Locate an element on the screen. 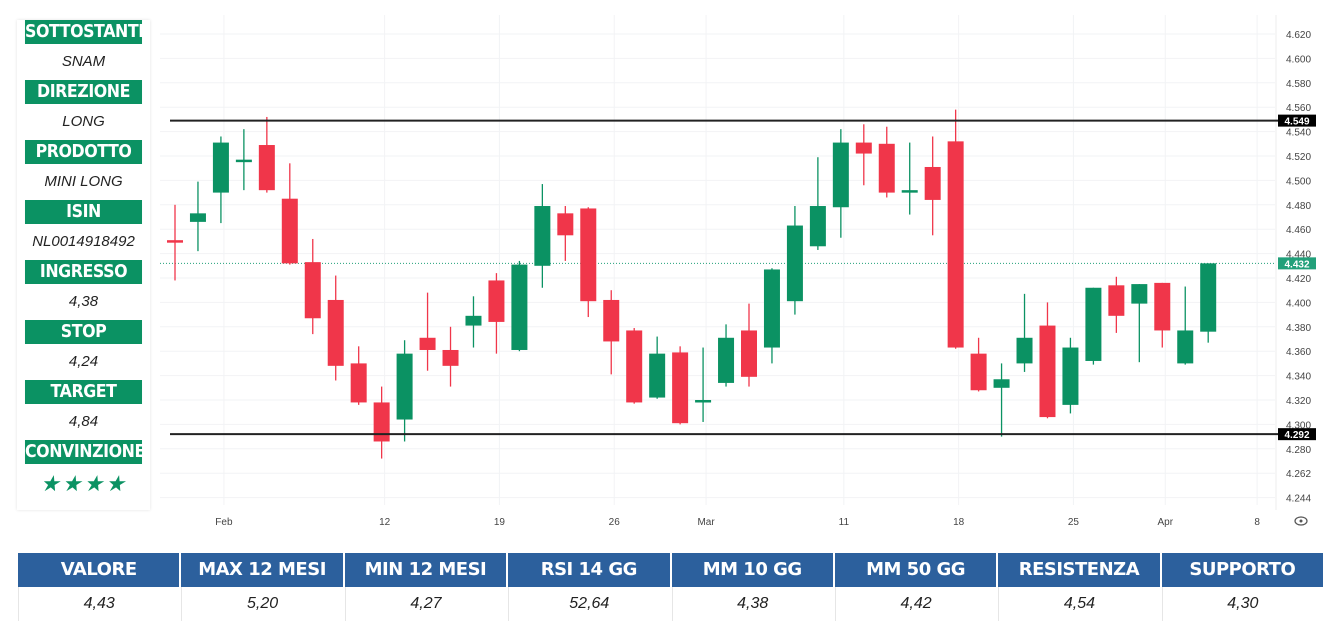  y-tick-label: 4.580 is located at coordinates (1298, 84).